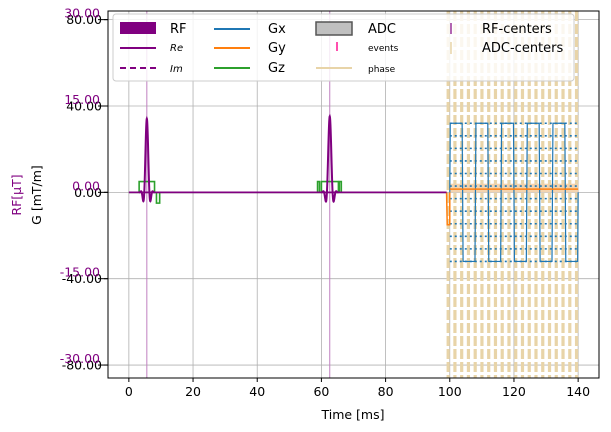 The width and height of the screenshot is (611, 432). I want to click on x-tick-label: 40, so click(257, 391).